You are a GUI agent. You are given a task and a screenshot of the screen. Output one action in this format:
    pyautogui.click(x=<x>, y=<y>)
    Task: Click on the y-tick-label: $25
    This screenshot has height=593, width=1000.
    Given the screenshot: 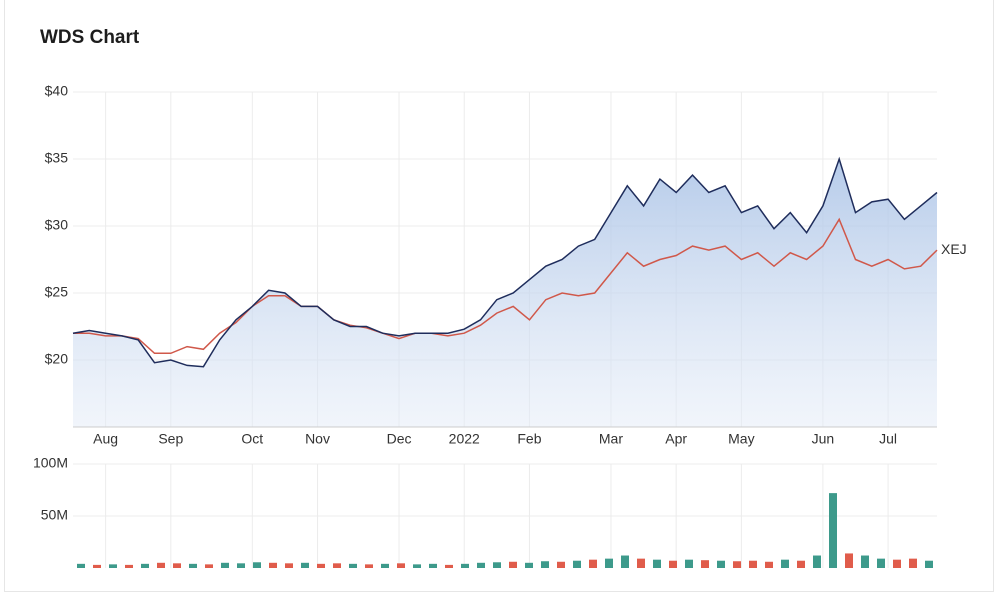 What is the action you would take?
    pyautogui.click(x=57, y=292)
    